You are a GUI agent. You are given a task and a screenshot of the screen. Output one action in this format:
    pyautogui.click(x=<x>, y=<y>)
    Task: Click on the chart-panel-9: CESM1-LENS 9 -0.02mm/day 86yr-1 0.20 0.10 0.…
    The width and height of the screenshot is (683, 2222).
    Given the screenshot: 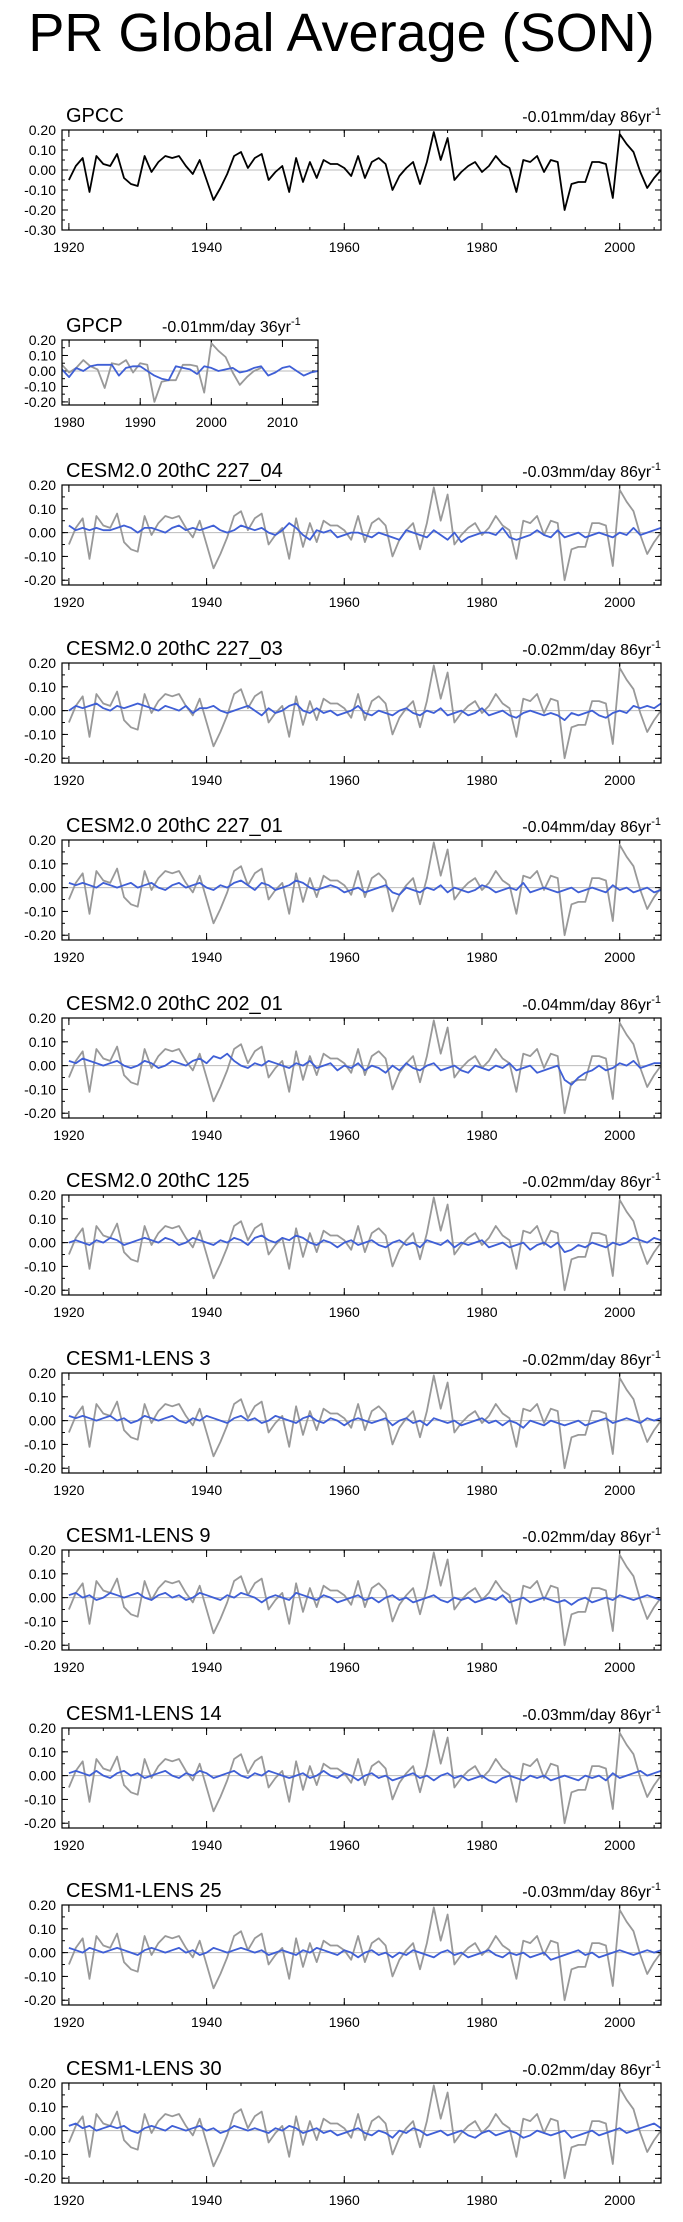 What is the action you would take?
    pyautogui.click(x=343, y=1600)
    